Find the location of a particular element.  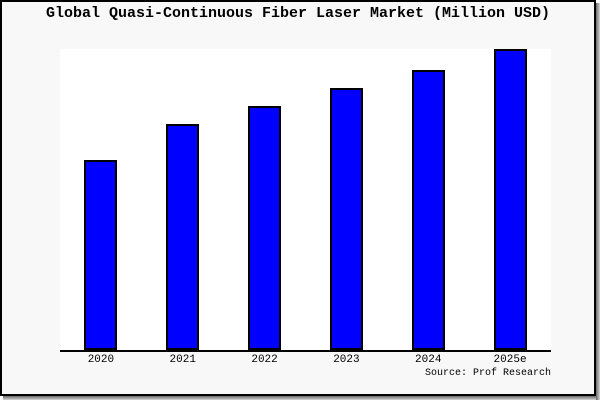

x-tick-label-2024: 2024 is located at coordinates (428, 360).